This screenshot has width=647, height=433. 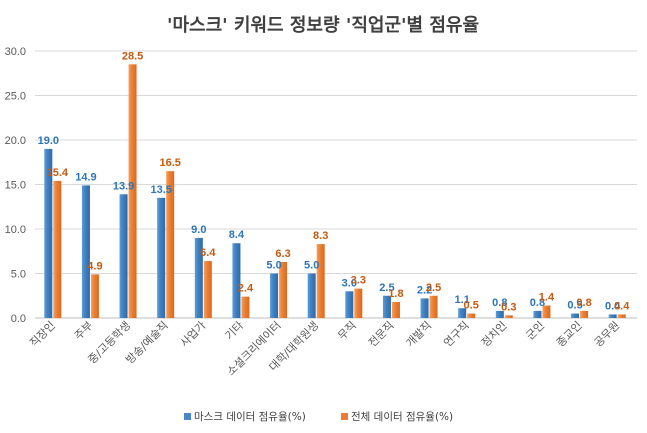 What do you see at coordinates (395, 294) in the screenshot?
I see `data-label-series-2: 1.8` at bounding box center [395, 294].